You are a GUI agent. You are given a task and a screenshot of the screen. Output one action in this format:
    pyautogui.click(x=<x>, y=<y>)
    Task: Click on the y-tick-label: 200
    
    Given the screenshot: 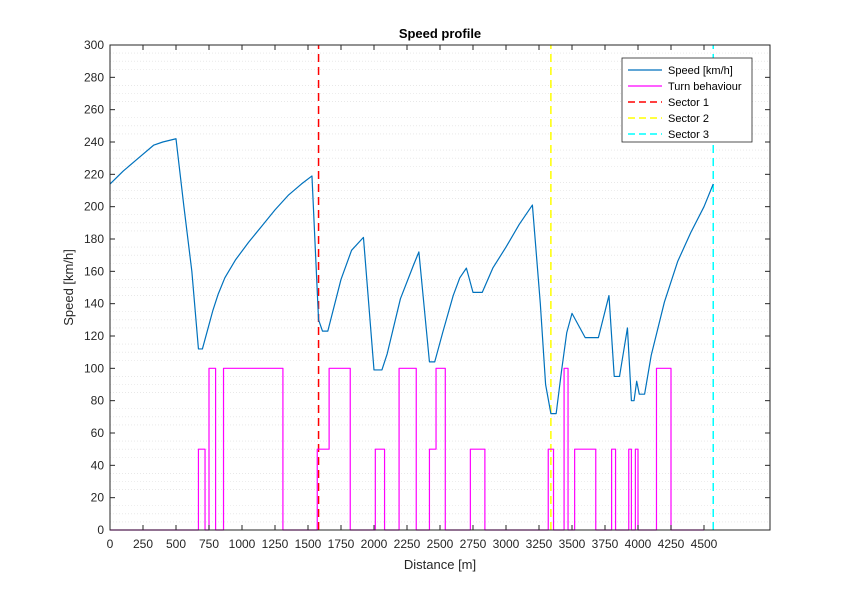 What is the action you would take?
    pyautogui.click(x=94, y=207)
    